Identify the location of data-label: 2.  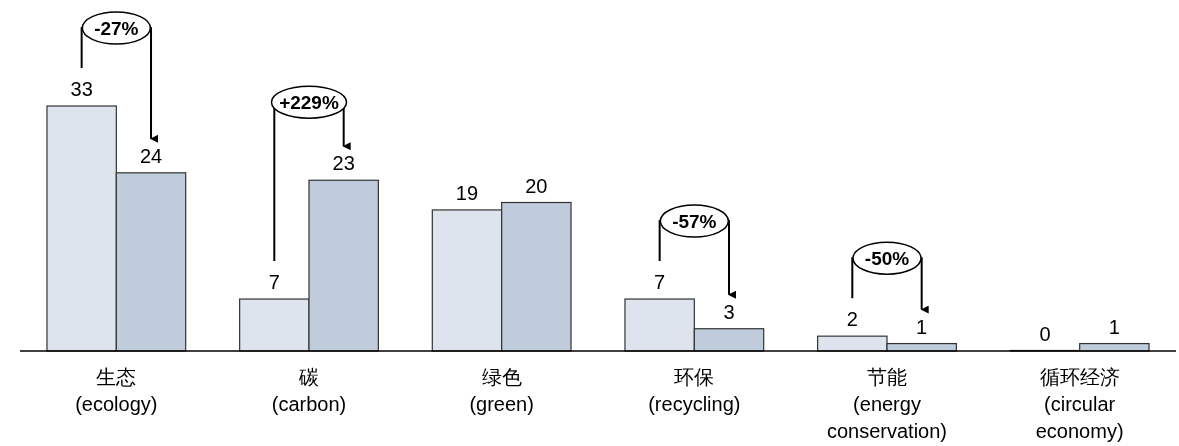
(852, 319).